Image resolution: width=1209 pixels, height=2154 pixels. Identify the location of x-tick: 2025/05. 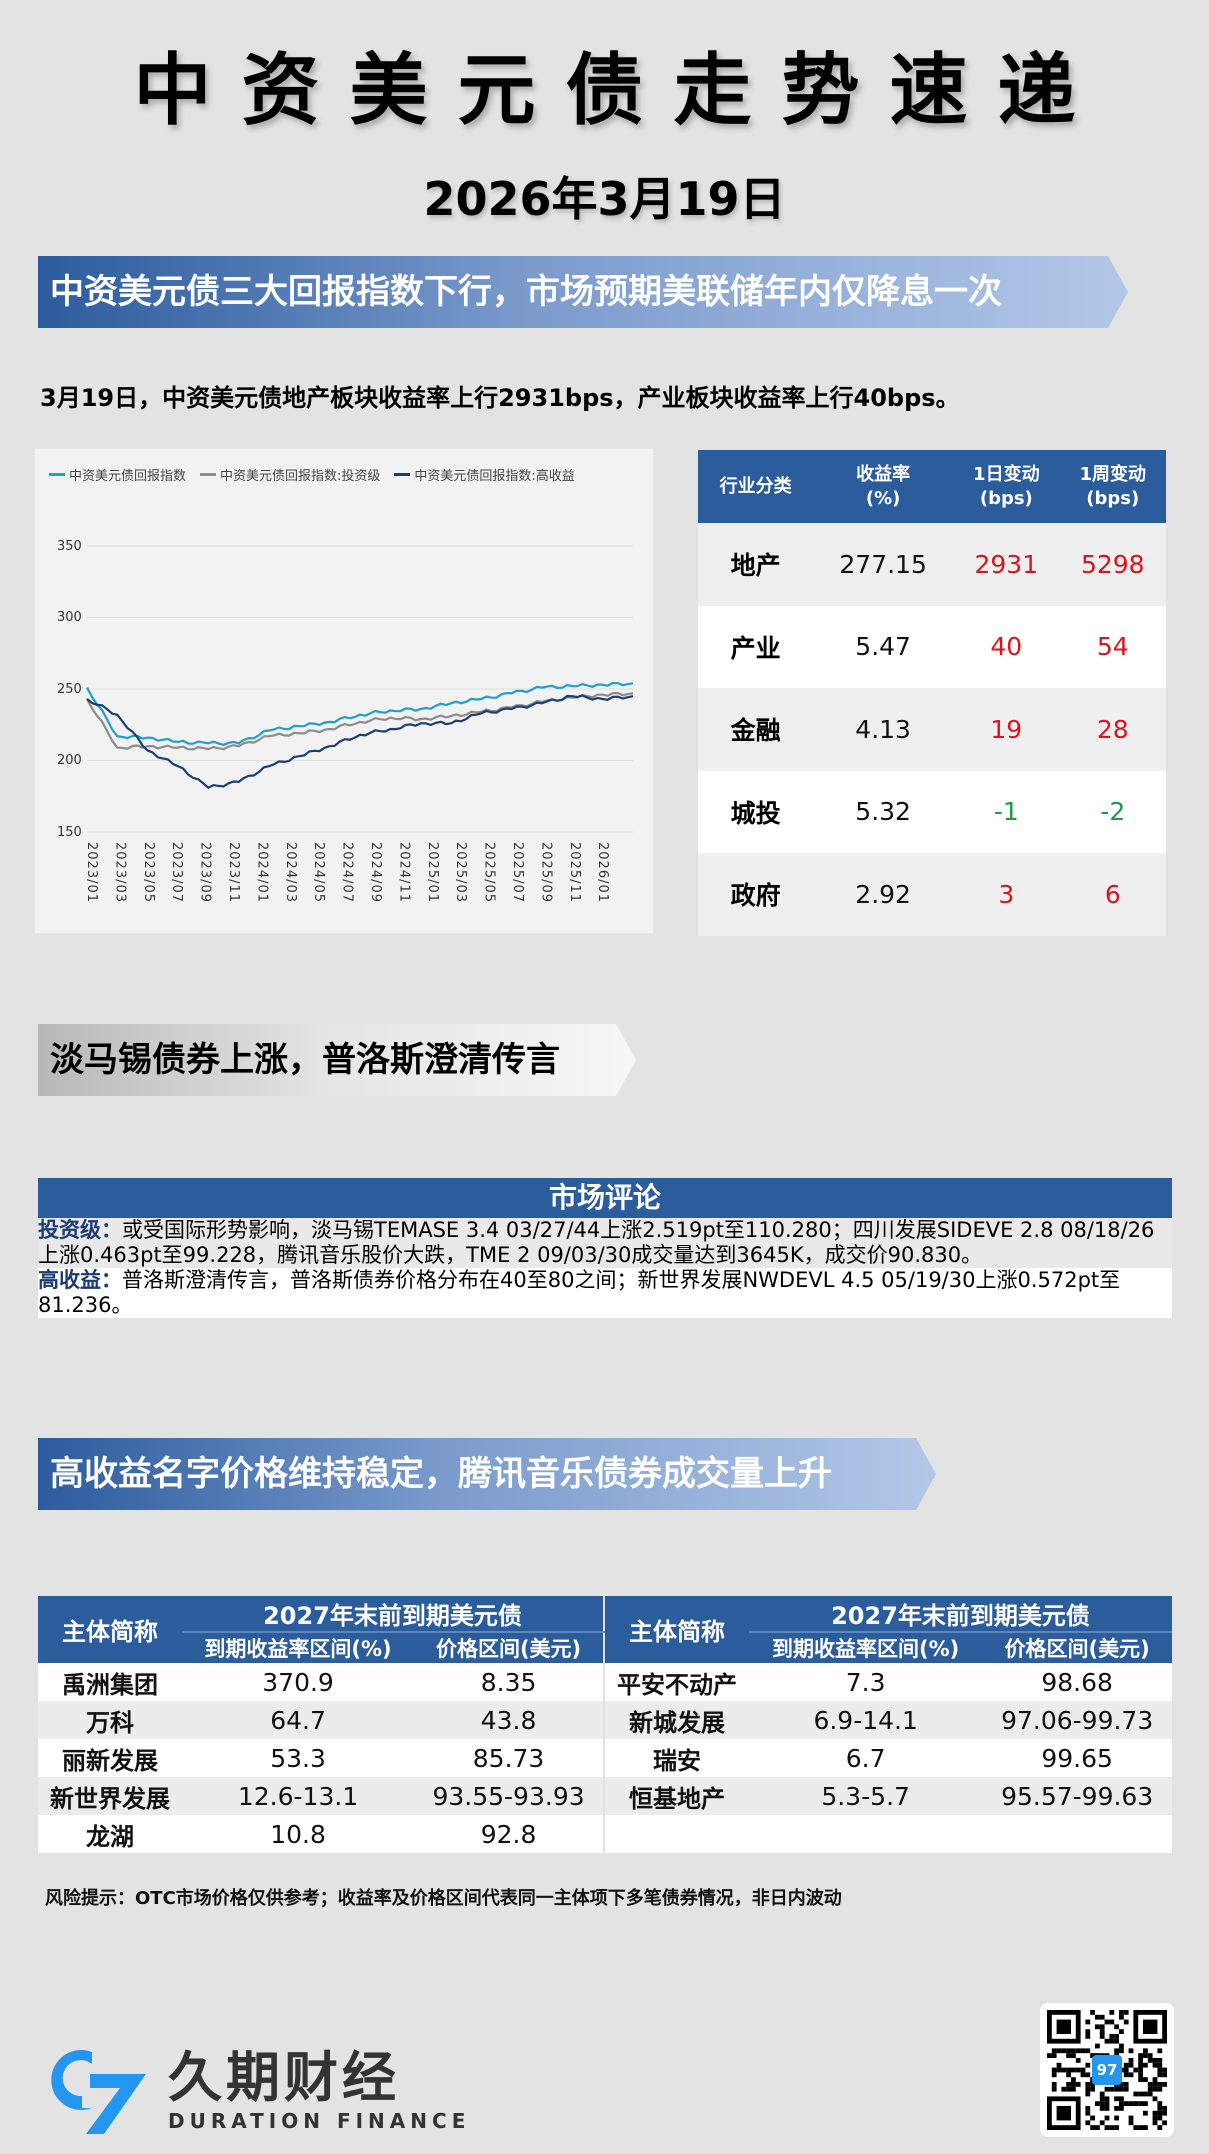
(489, 873).